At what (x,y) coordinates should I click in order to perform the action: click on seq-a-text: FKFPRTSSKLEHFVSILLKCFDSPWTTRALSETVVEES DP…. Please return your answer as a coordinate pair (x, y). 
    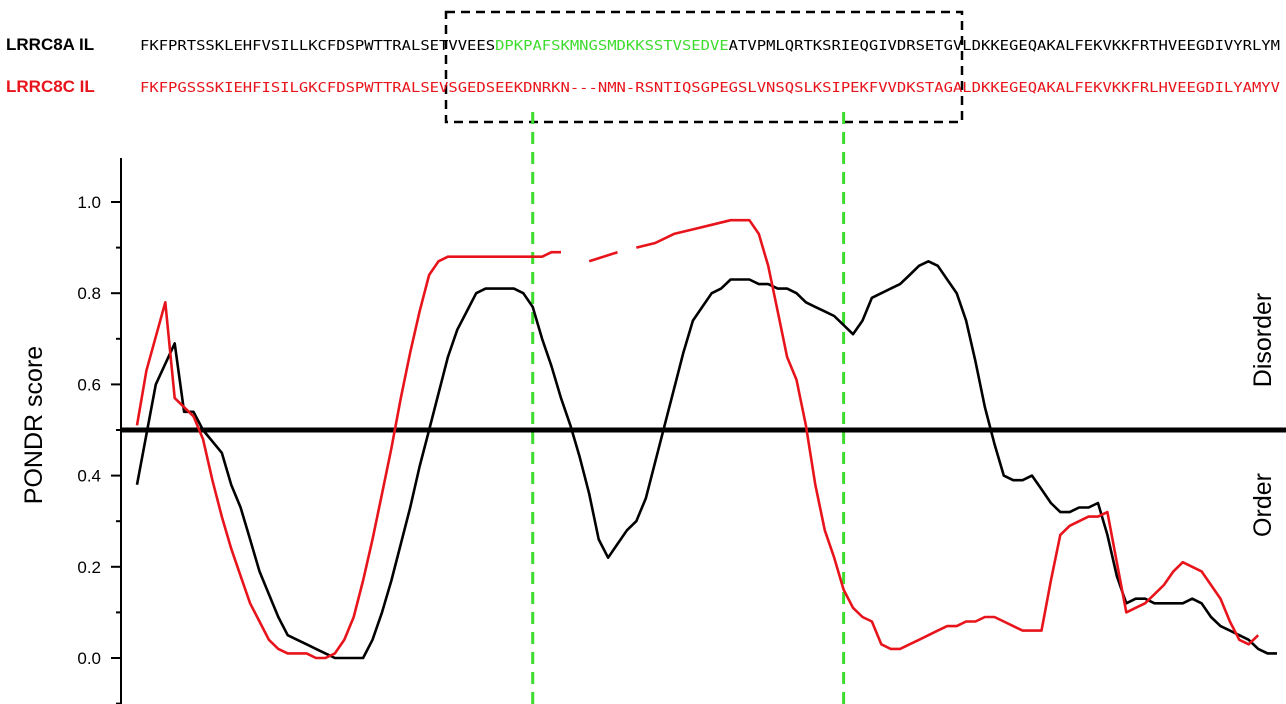
    Looking at the image, I should click on (710, 46).